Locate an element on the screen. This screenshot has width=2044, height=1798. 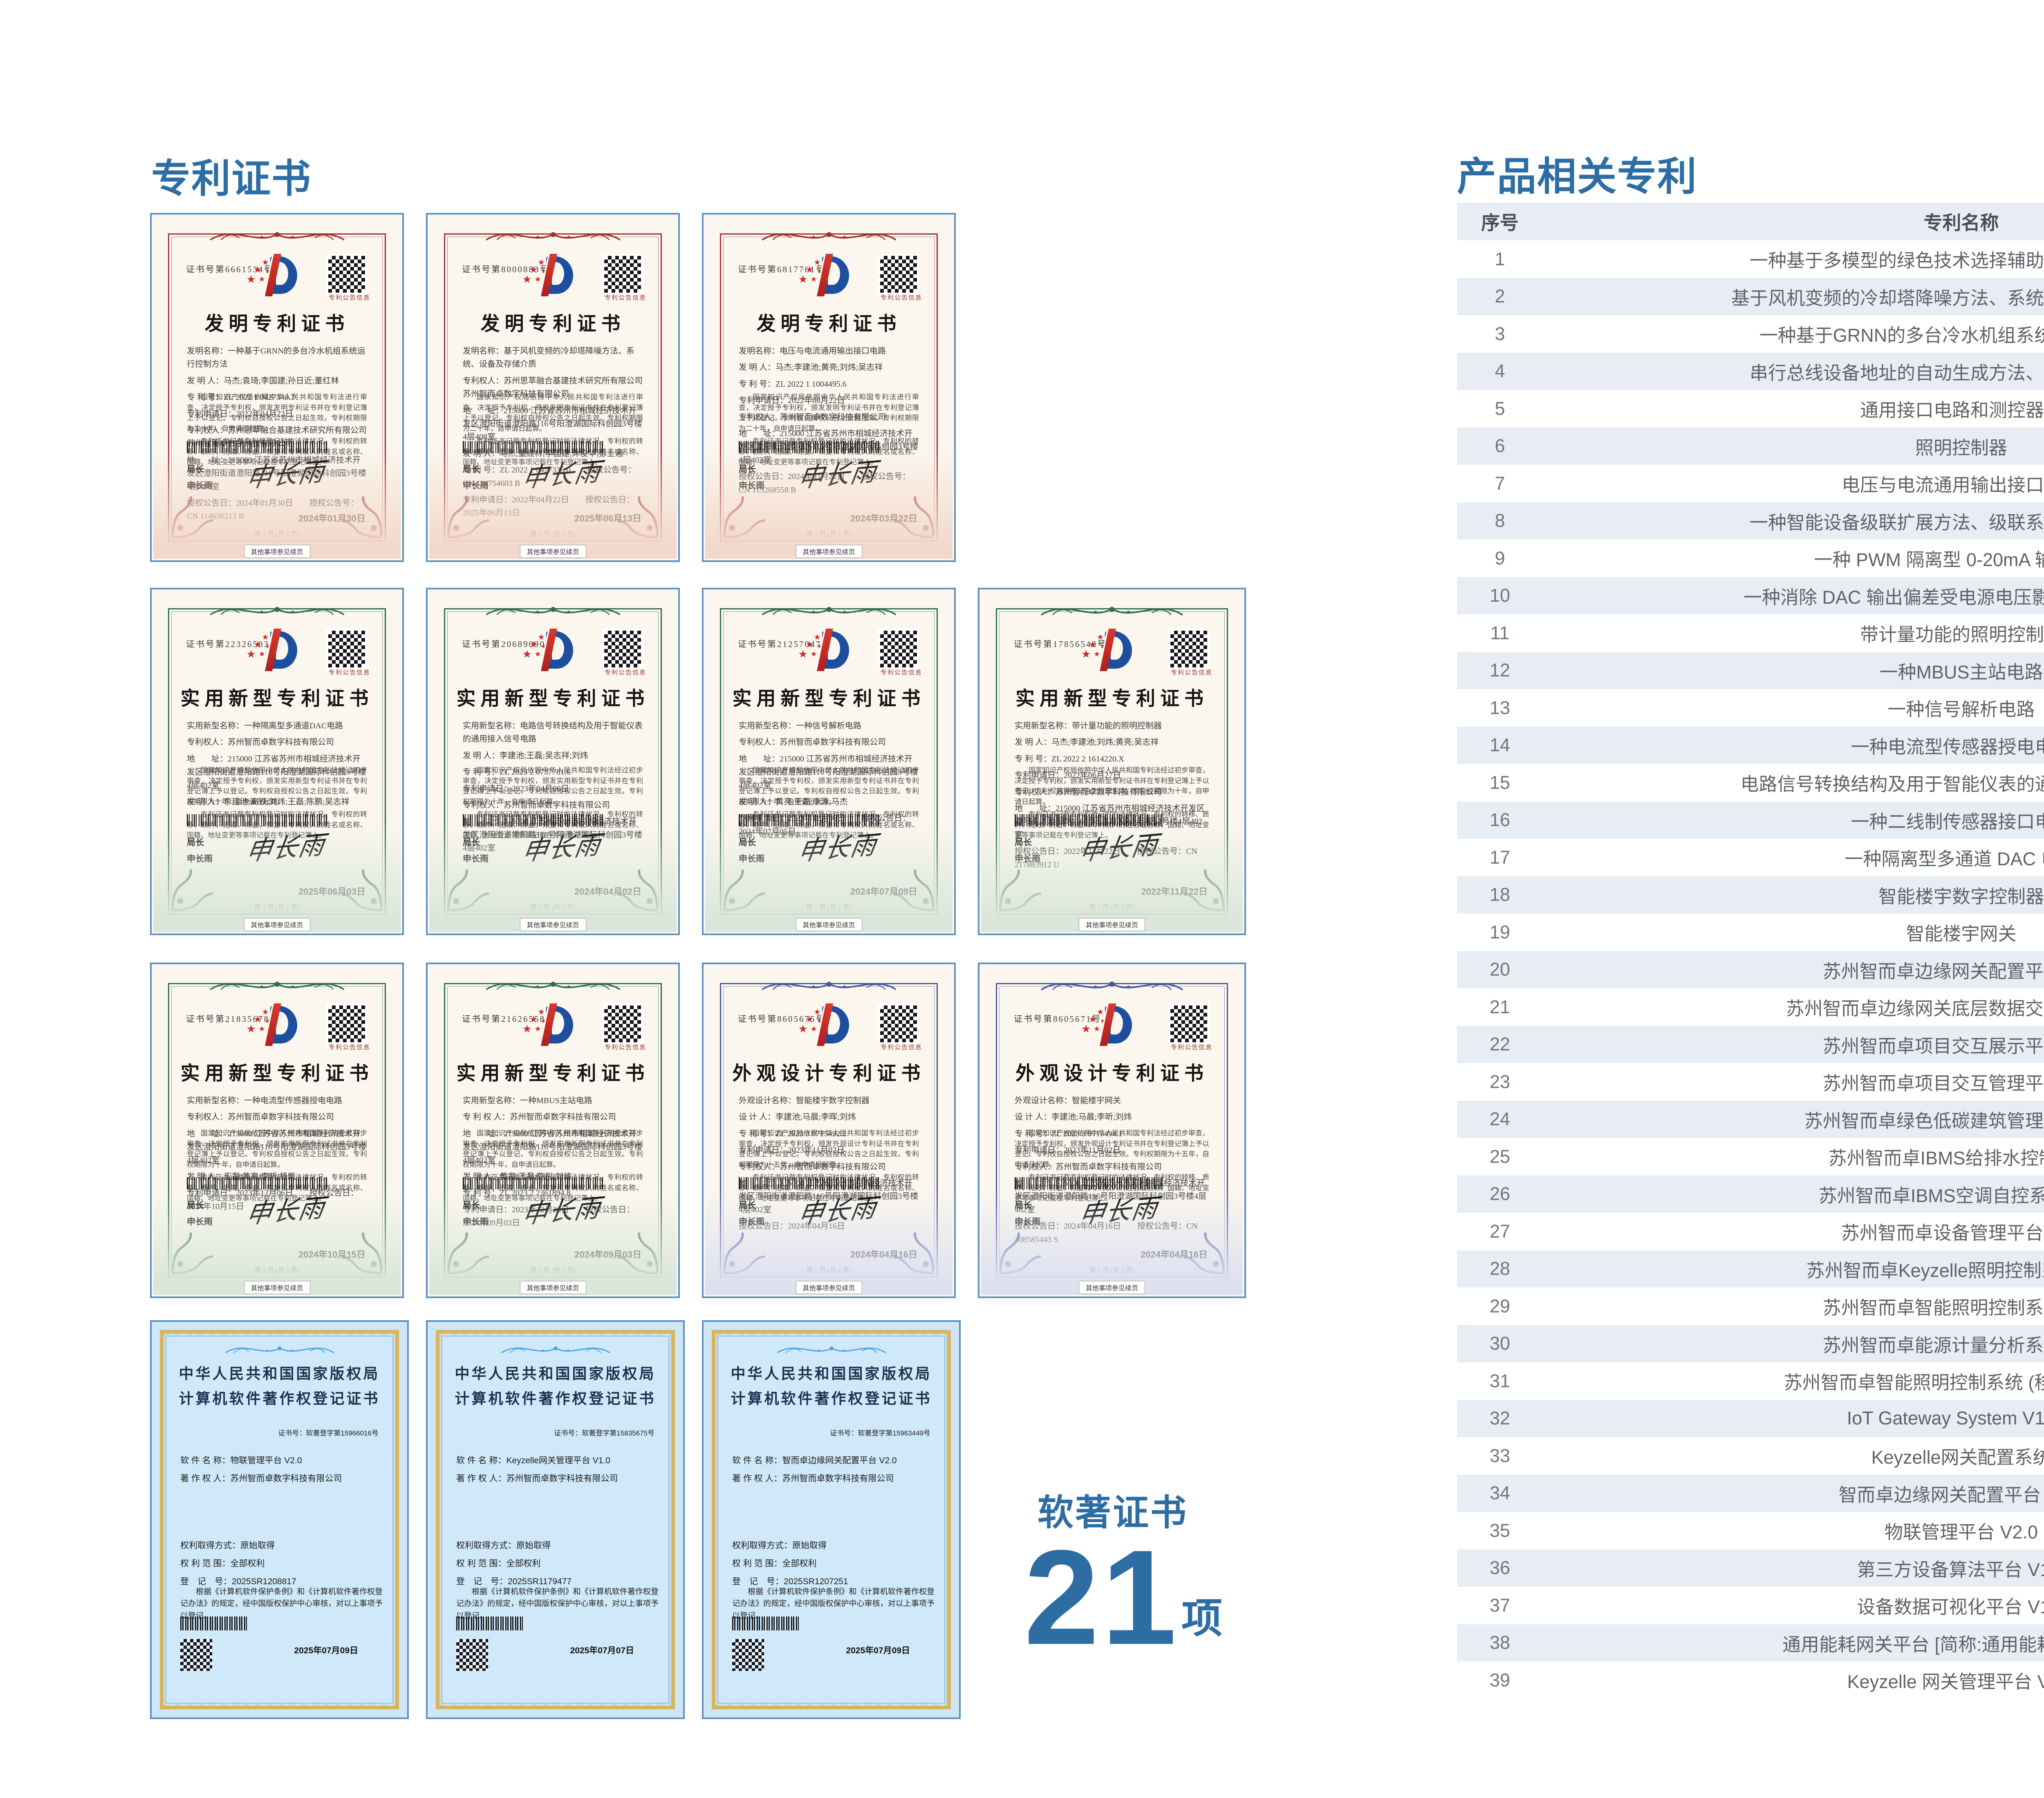
certificate-field: 专利申请日：2023年12月28日 授权公告日：2024年09月03日 is located at coordinates (548, 1216).